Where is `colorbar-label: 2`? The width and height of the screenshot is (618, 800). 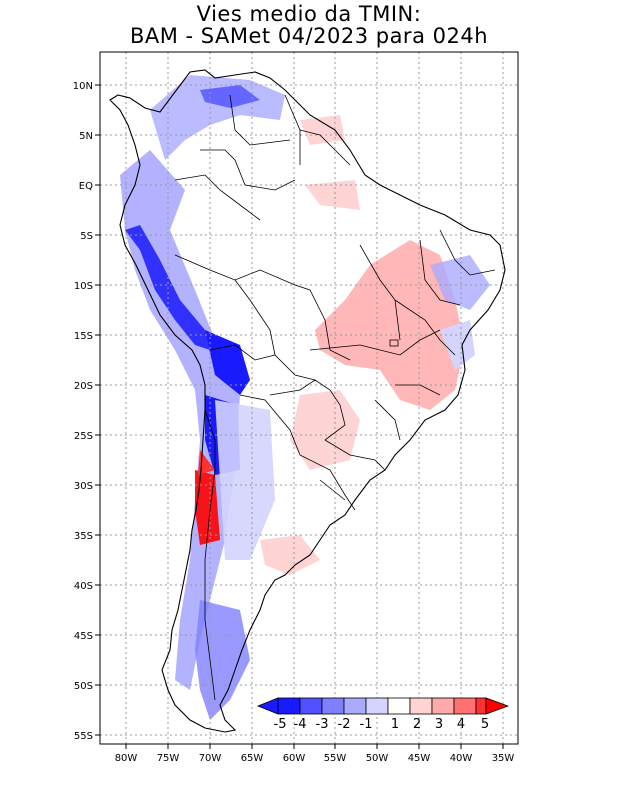
colorbar-label: 2 is located at coordinates (417, 724).